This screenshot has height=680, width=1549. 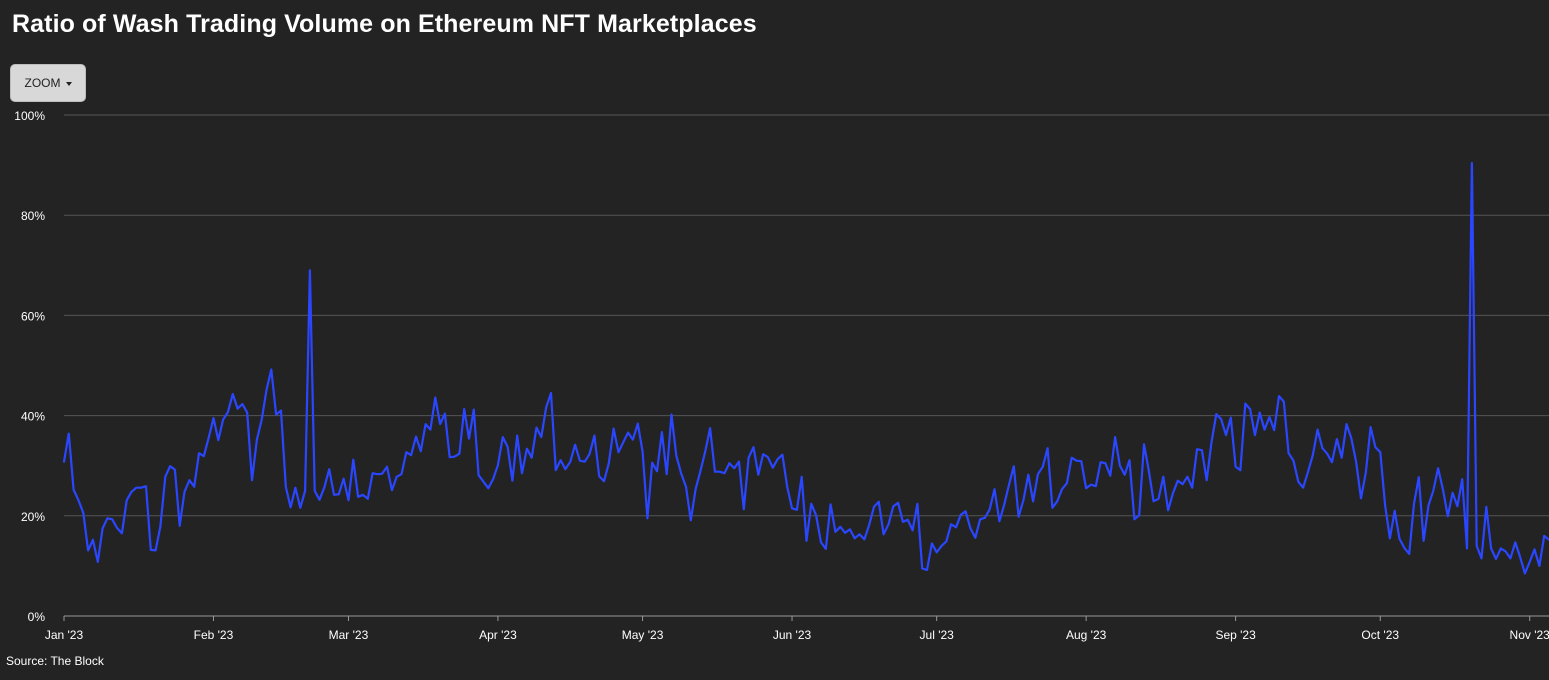 What do you see at coordinates (33, 417) in the screenshot?
I see `y-tick-label: 40%` at bounding box center [33, 417].